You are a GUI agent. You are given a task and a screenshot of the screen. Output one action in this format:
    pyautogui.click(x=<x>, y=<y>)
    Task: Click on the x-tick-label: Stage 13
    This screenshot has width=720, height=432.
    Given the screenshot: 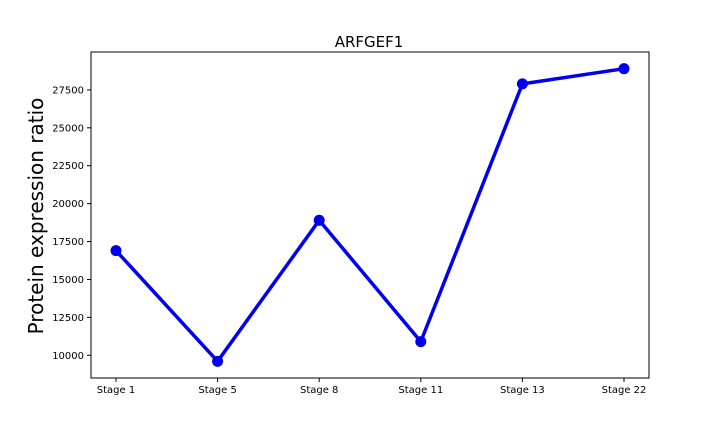 What is the action you would take?
    pyautogui.click(x=522, y=390)
    